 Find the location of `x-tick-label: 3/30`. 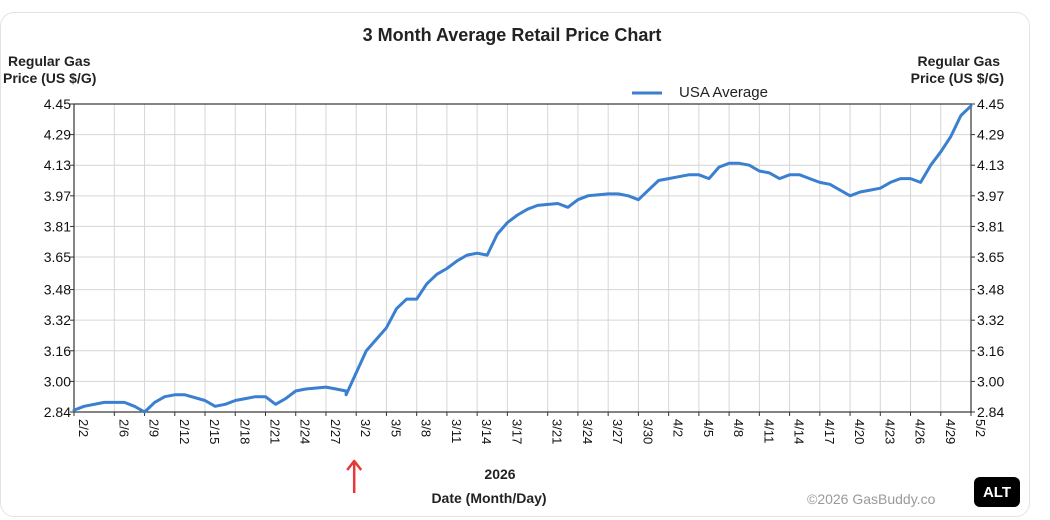

x-tick-label: 3/30 is located at coordinates (647, 431).